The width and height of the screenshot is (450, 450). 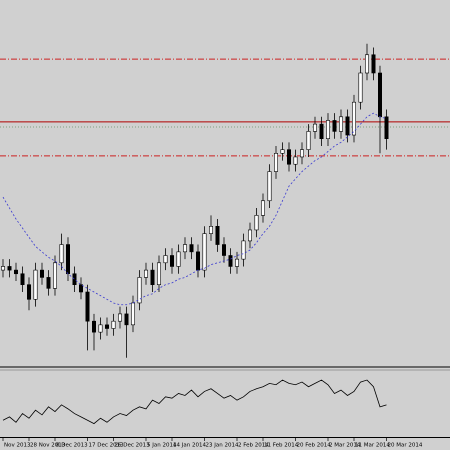 What do you see at coordinates (133, 446) in the screenshot?
I see `x-tick-label: 26 Dec 2013` at bounding box center [133, 446].